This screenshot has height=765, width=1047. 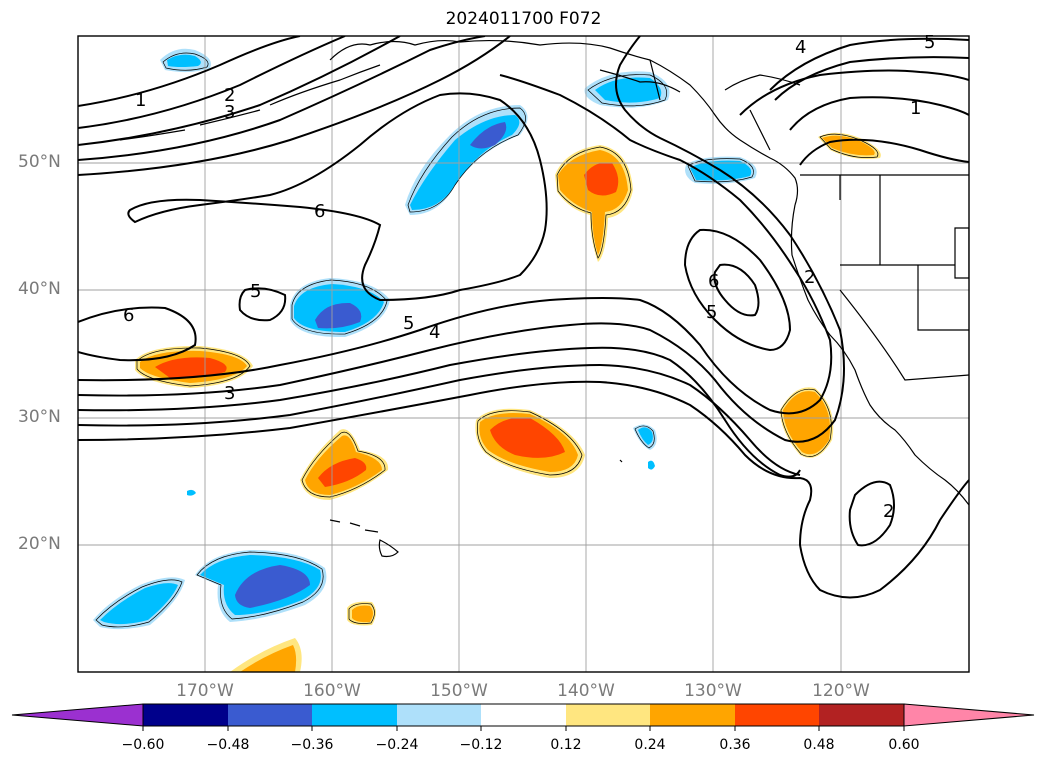 What do you see at coordinates (397, 745) in the screenshot?
I see `colorbar-tick-label: −0.24` at bounding box center [397, 745].